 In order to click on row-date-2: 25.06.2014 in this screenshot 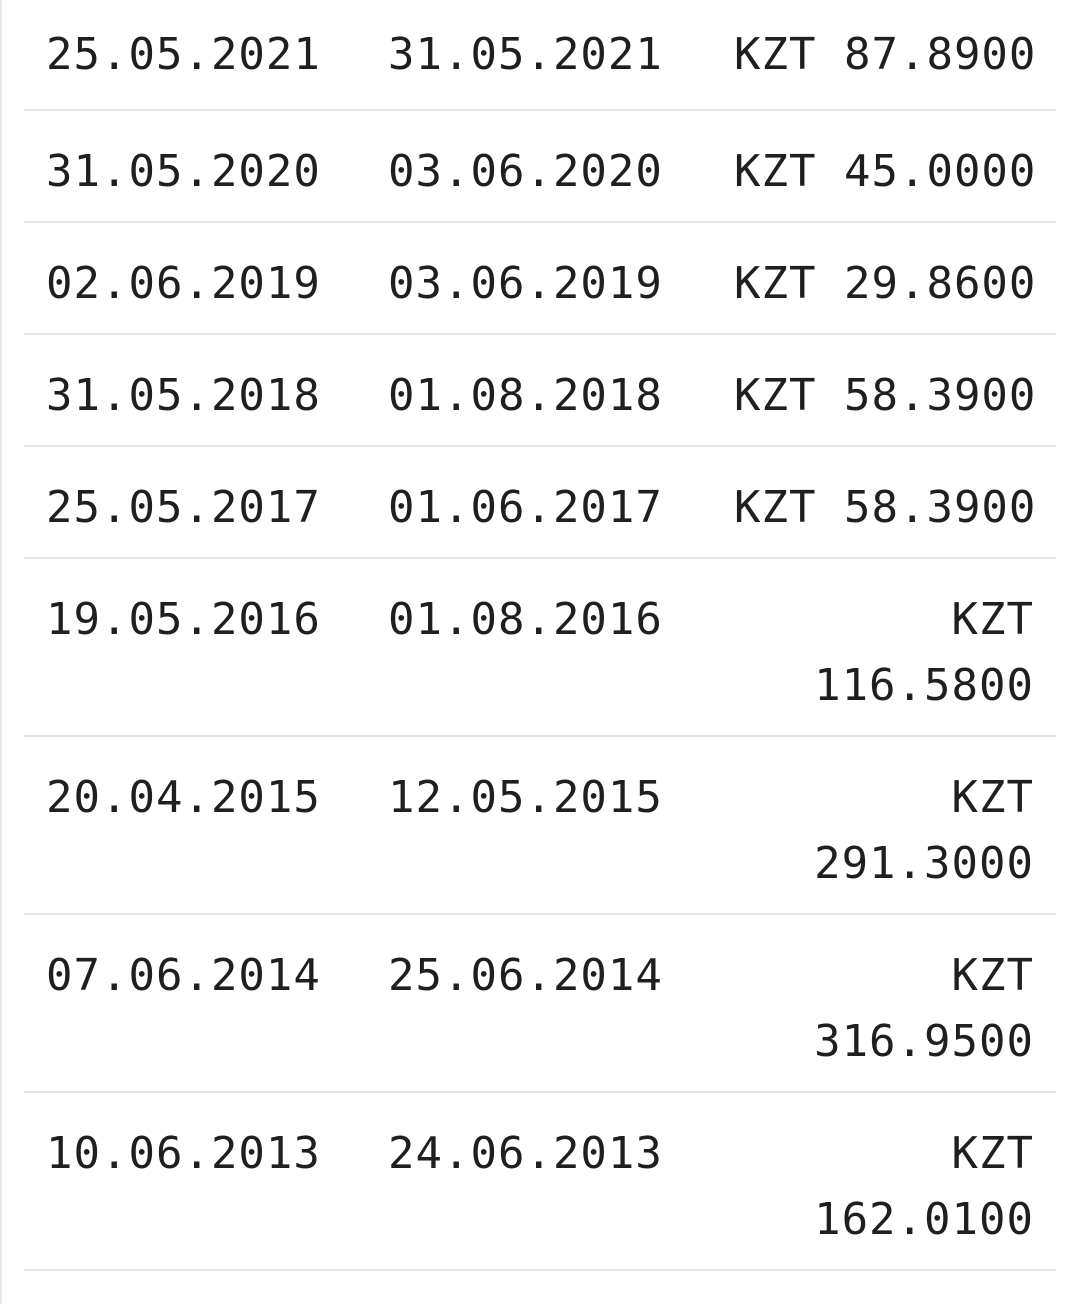, I will do `click(525, 975)`.